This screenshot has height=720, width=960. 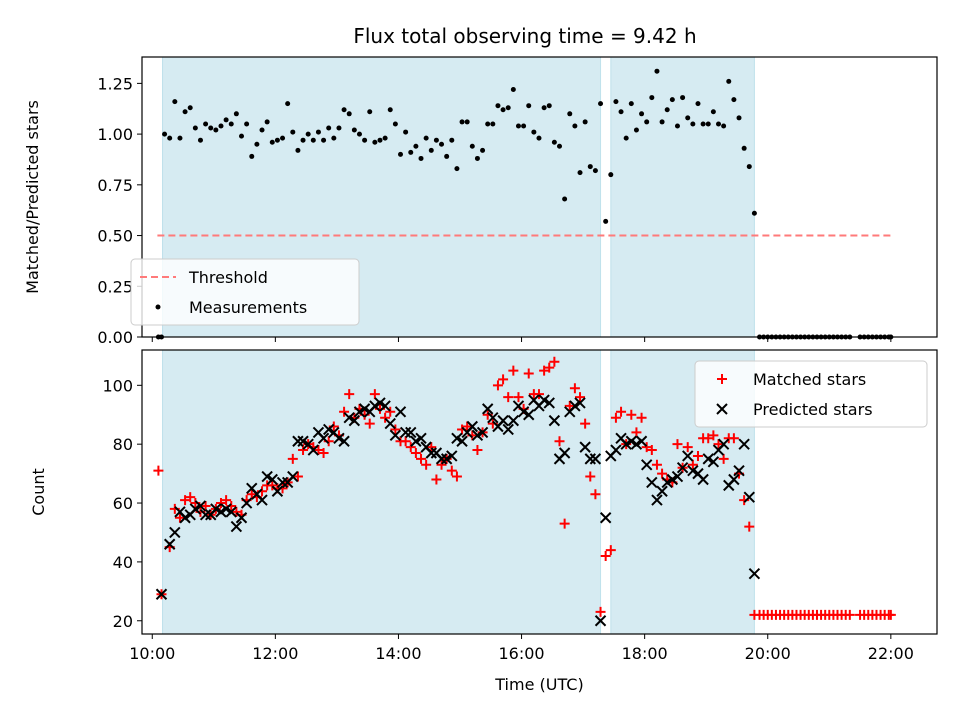 What do you see at coordinates (158, 307) in the screenshot?
I see `legend-measurement-swatch` at bounding box center [158, 307].